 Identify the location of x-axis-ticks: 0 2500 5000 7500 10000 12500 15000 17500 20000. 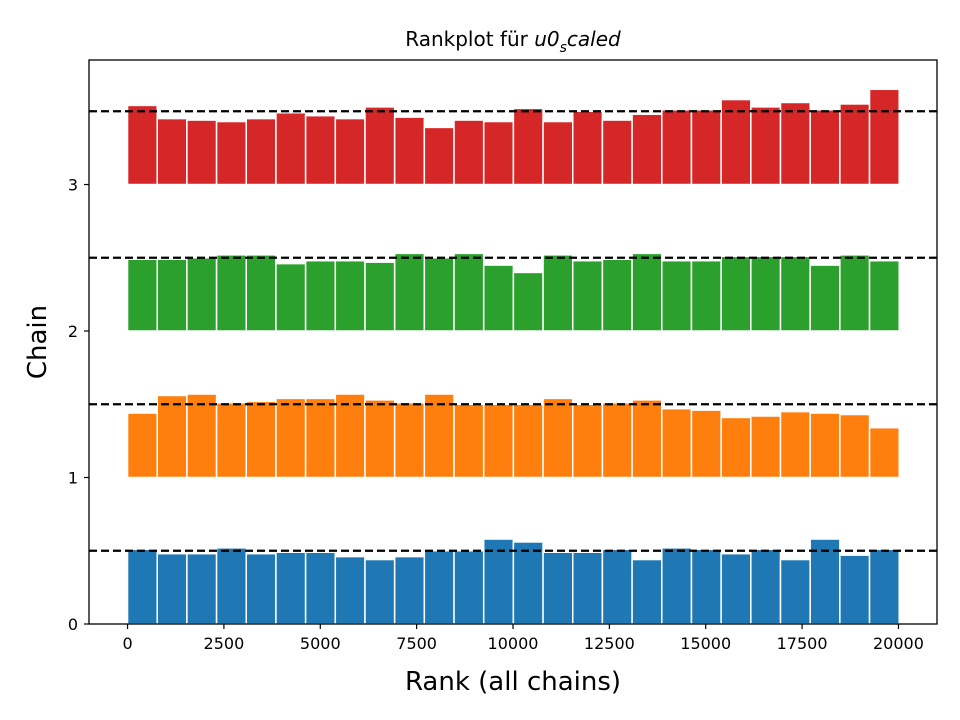
(523, 638).